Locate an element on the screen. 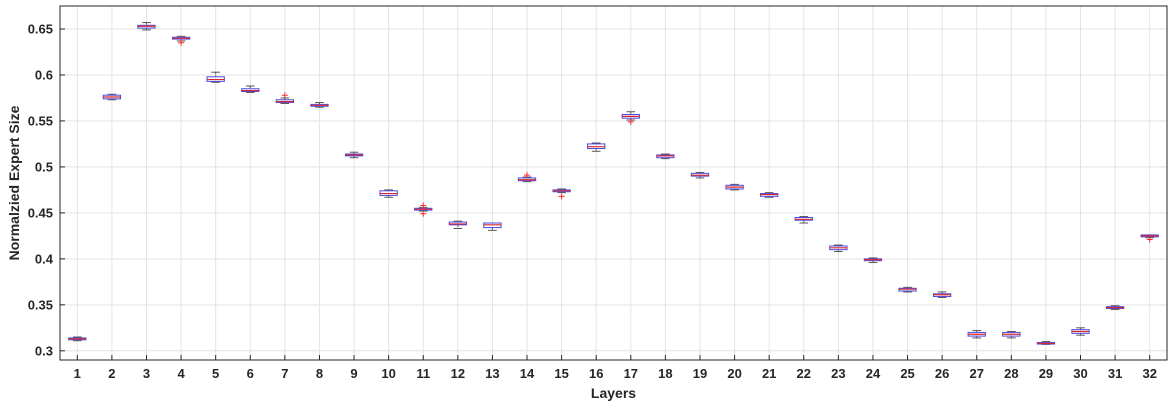  y-tick-label: 0.3 is located at coordinates (44, 350).